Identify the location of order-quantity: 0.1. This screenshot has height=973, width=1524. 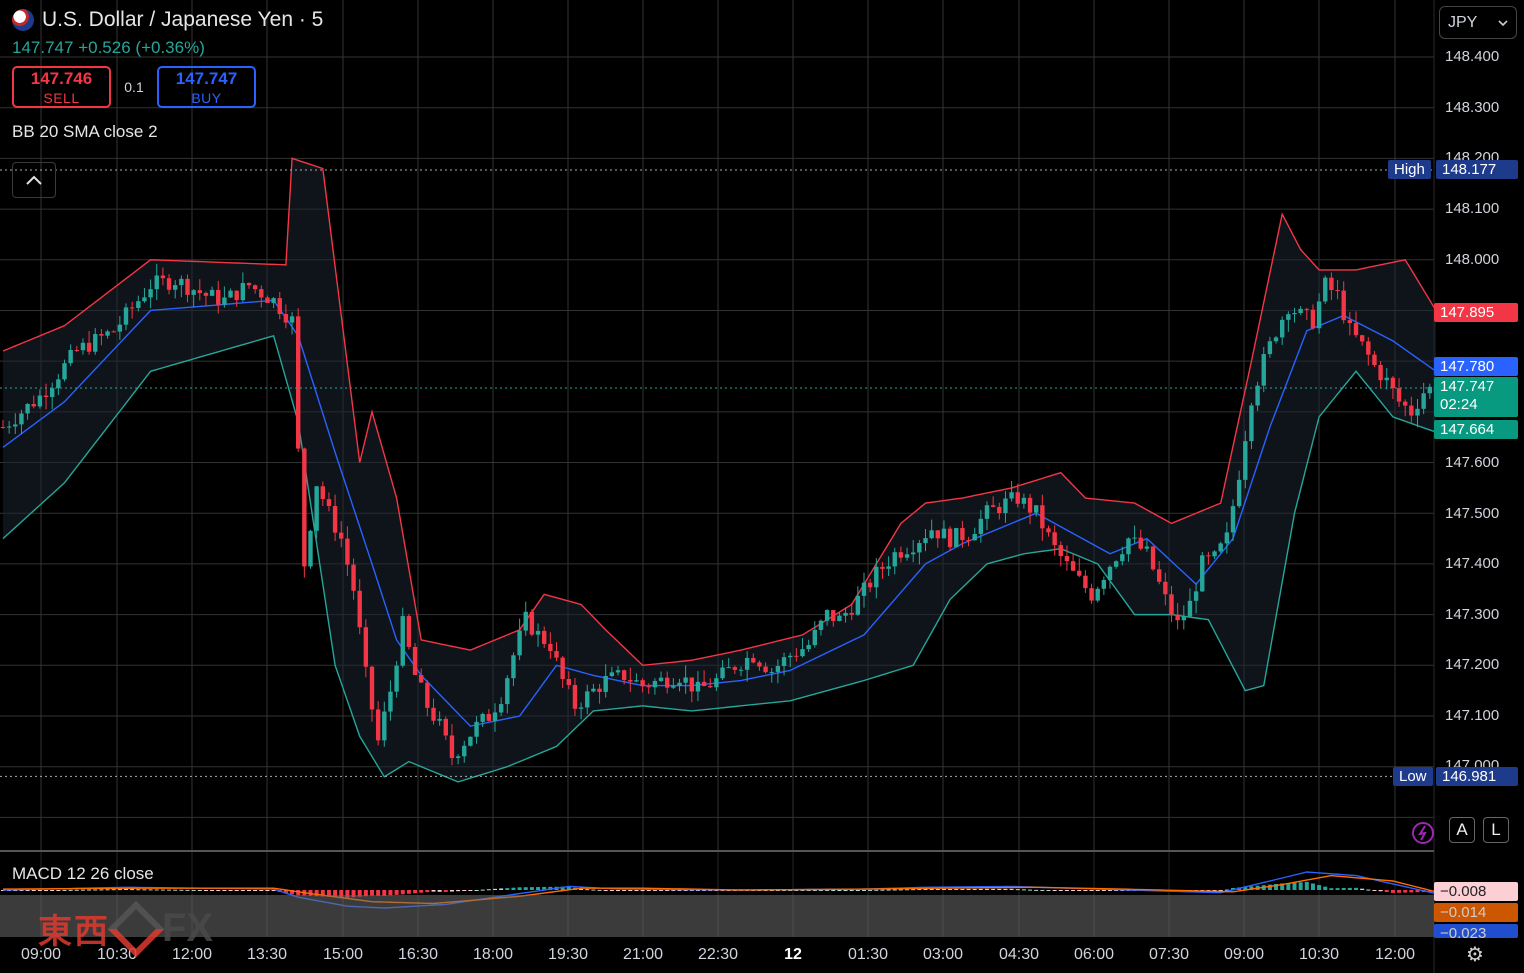
(134, 87).